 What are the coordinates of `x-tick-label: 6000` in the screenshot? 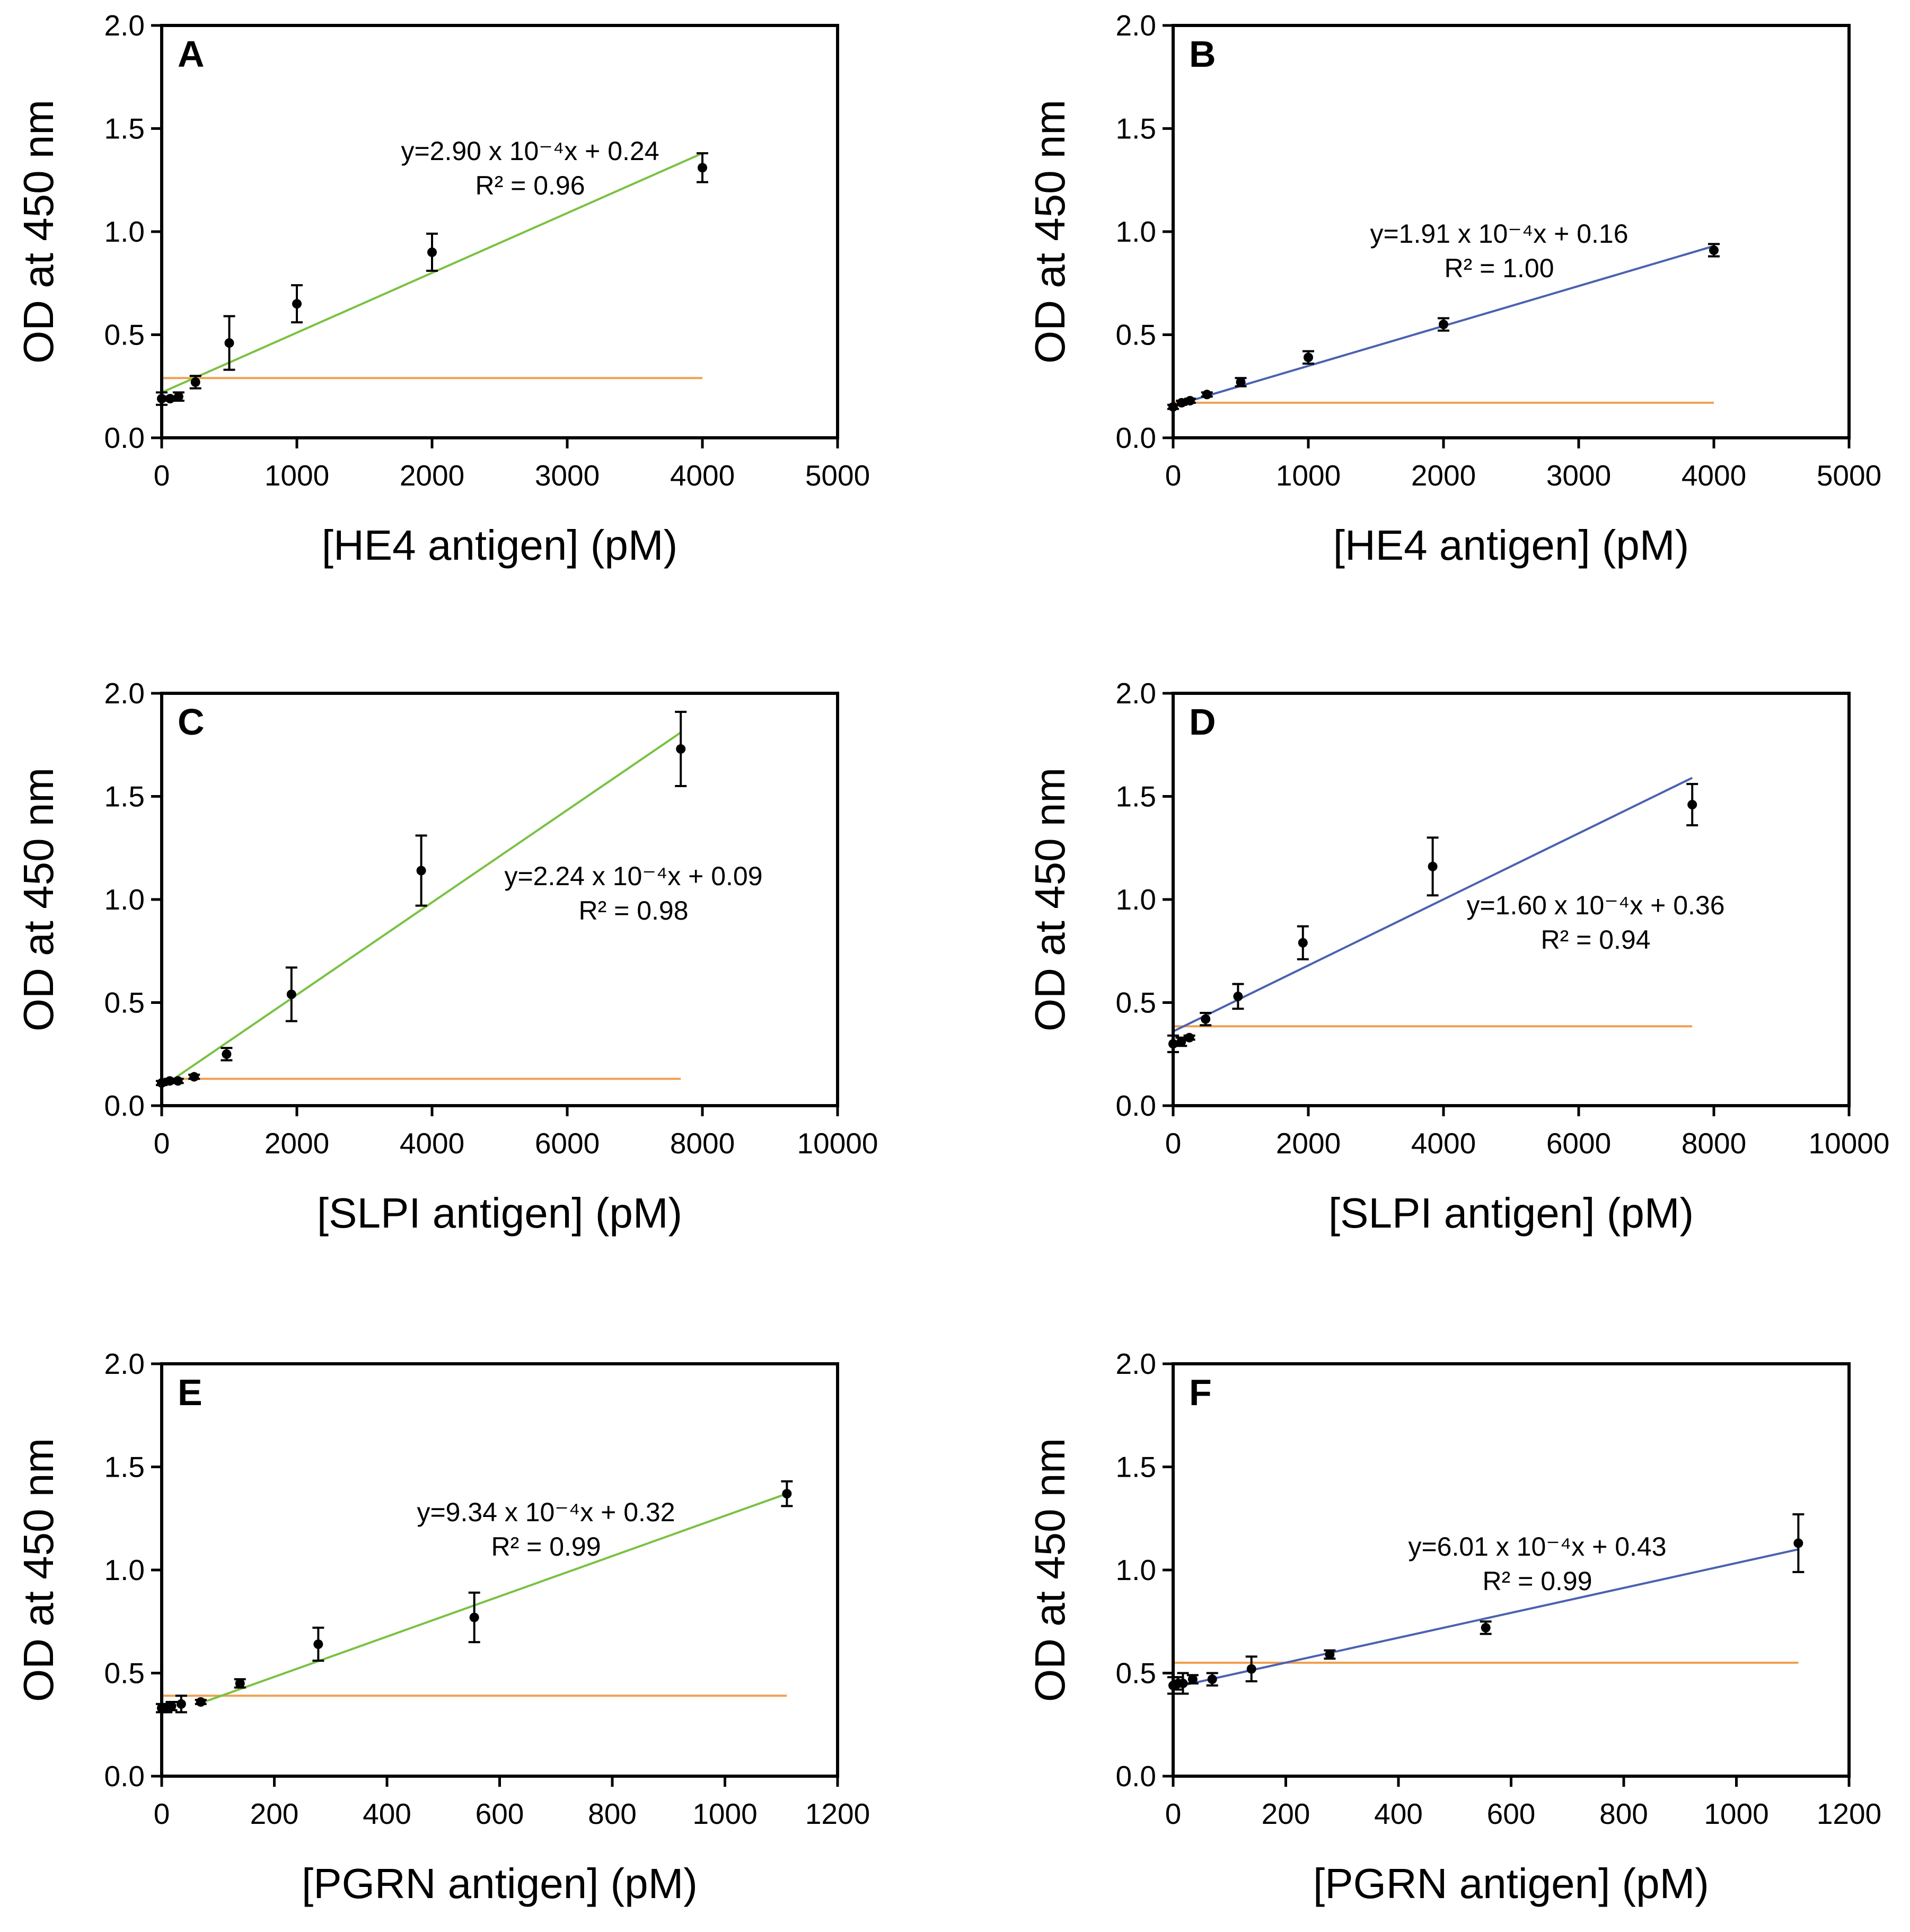 It's located at (1579, 1143).